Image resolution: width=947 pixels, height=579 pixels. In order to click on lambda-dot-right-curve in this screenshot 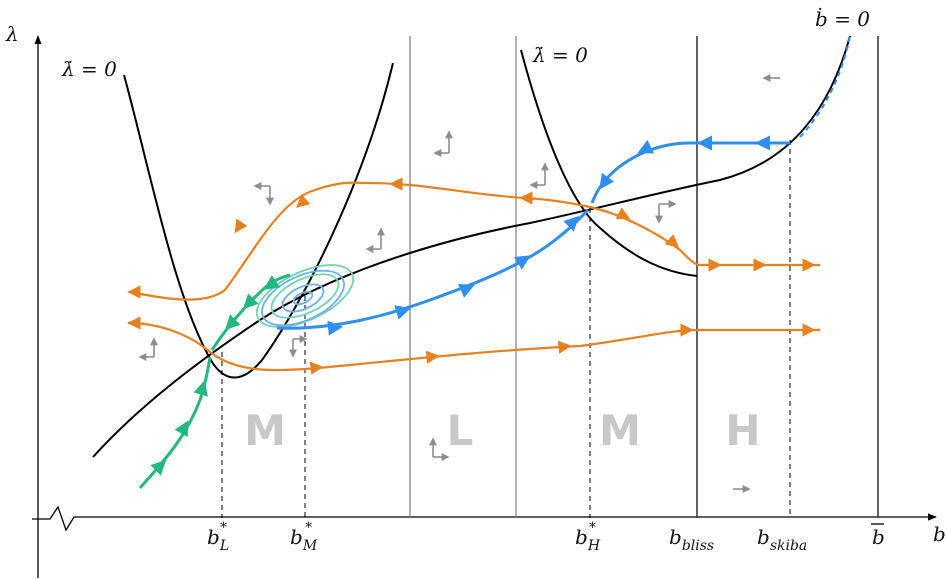, I will do `click(609, 163)`.